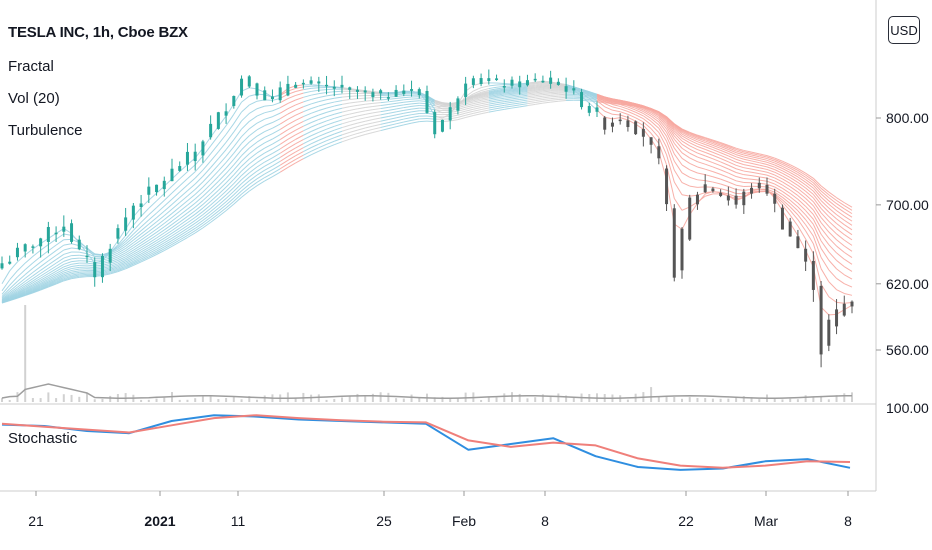 This screenshot has height=550, width=932. I want to click on indicator-volume: Vol (20), so click(34, 98).